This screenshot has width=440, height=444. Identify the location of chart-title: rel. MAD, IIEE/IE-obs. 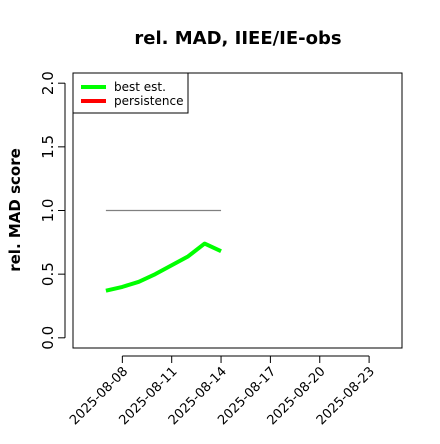
(237, 38).